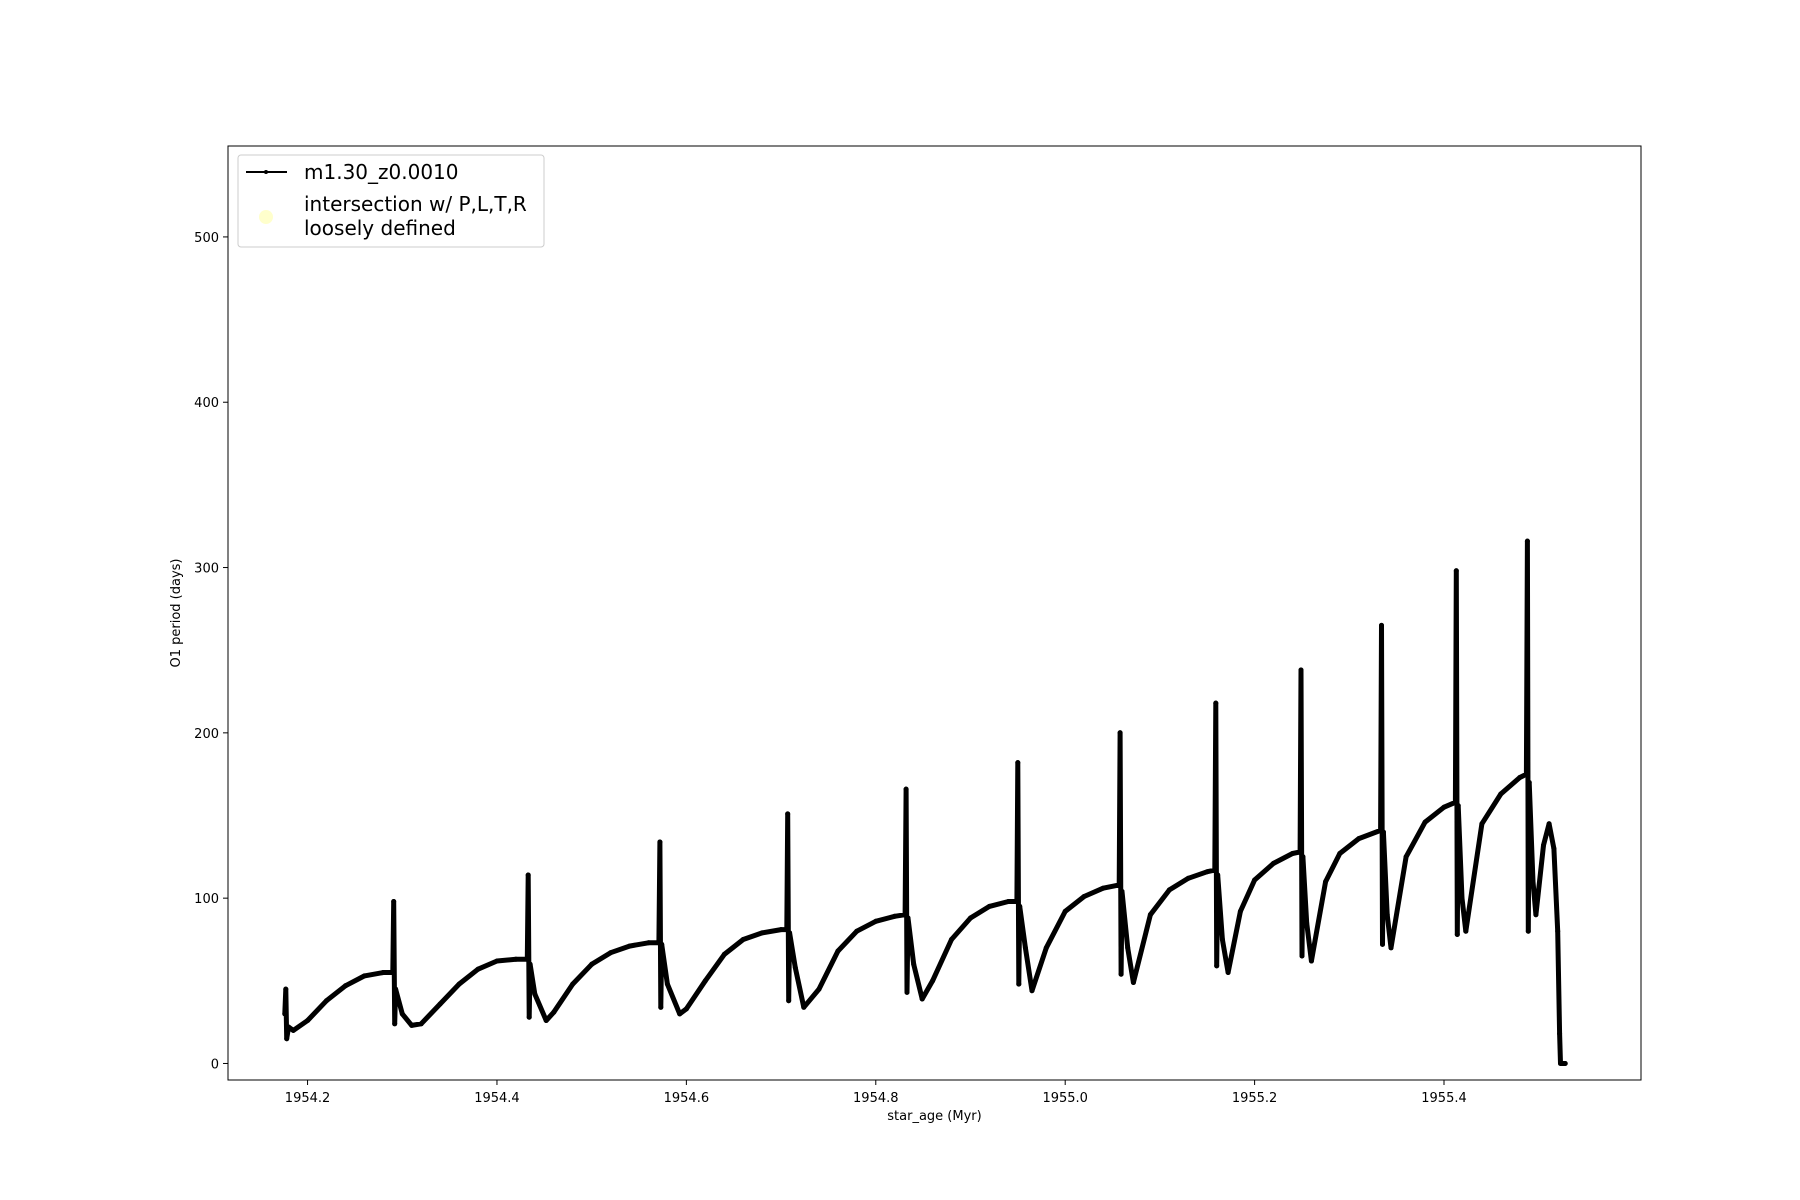 The image size is (1800, 1200). I want to click on x-tick-label: 1954.6, so click(687, 1098).